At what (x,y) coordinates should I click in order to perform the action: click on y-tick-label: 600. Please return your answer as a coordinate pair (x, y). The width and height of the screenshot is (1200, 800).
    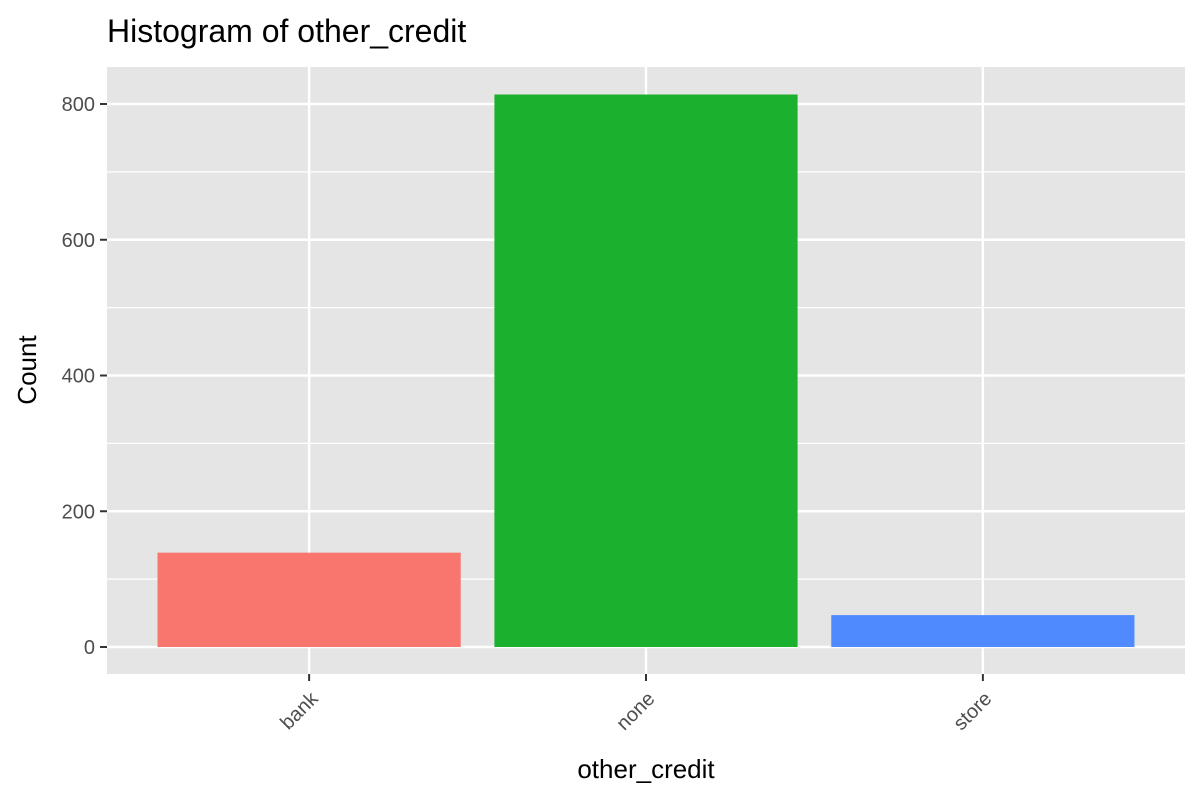
    Looking at the image, I should click on (78, 241).